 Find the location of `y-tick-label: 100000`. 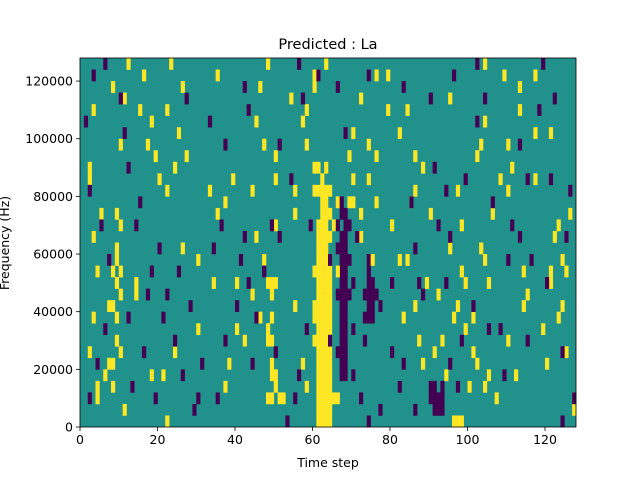

y-tick-label: 100000 is located at coordinates (49, 138).